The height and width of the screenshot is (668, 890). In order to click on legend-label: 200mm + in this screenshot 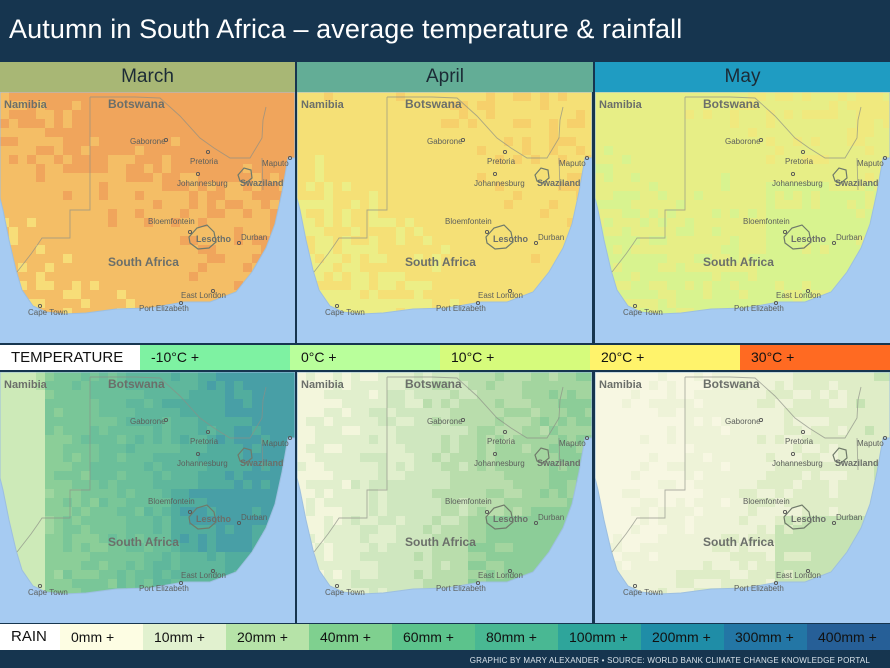, I will do `click(681, 637)`.